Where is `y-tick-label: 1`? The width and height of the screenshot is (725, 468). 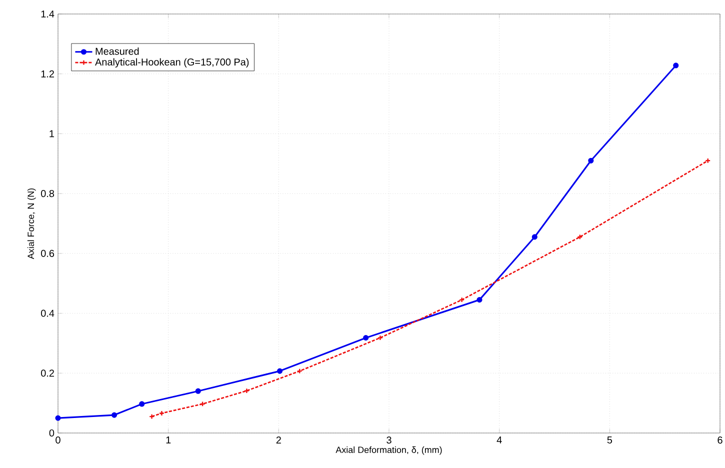
y-tick-label: 1 is located at coordinates (52, 134).